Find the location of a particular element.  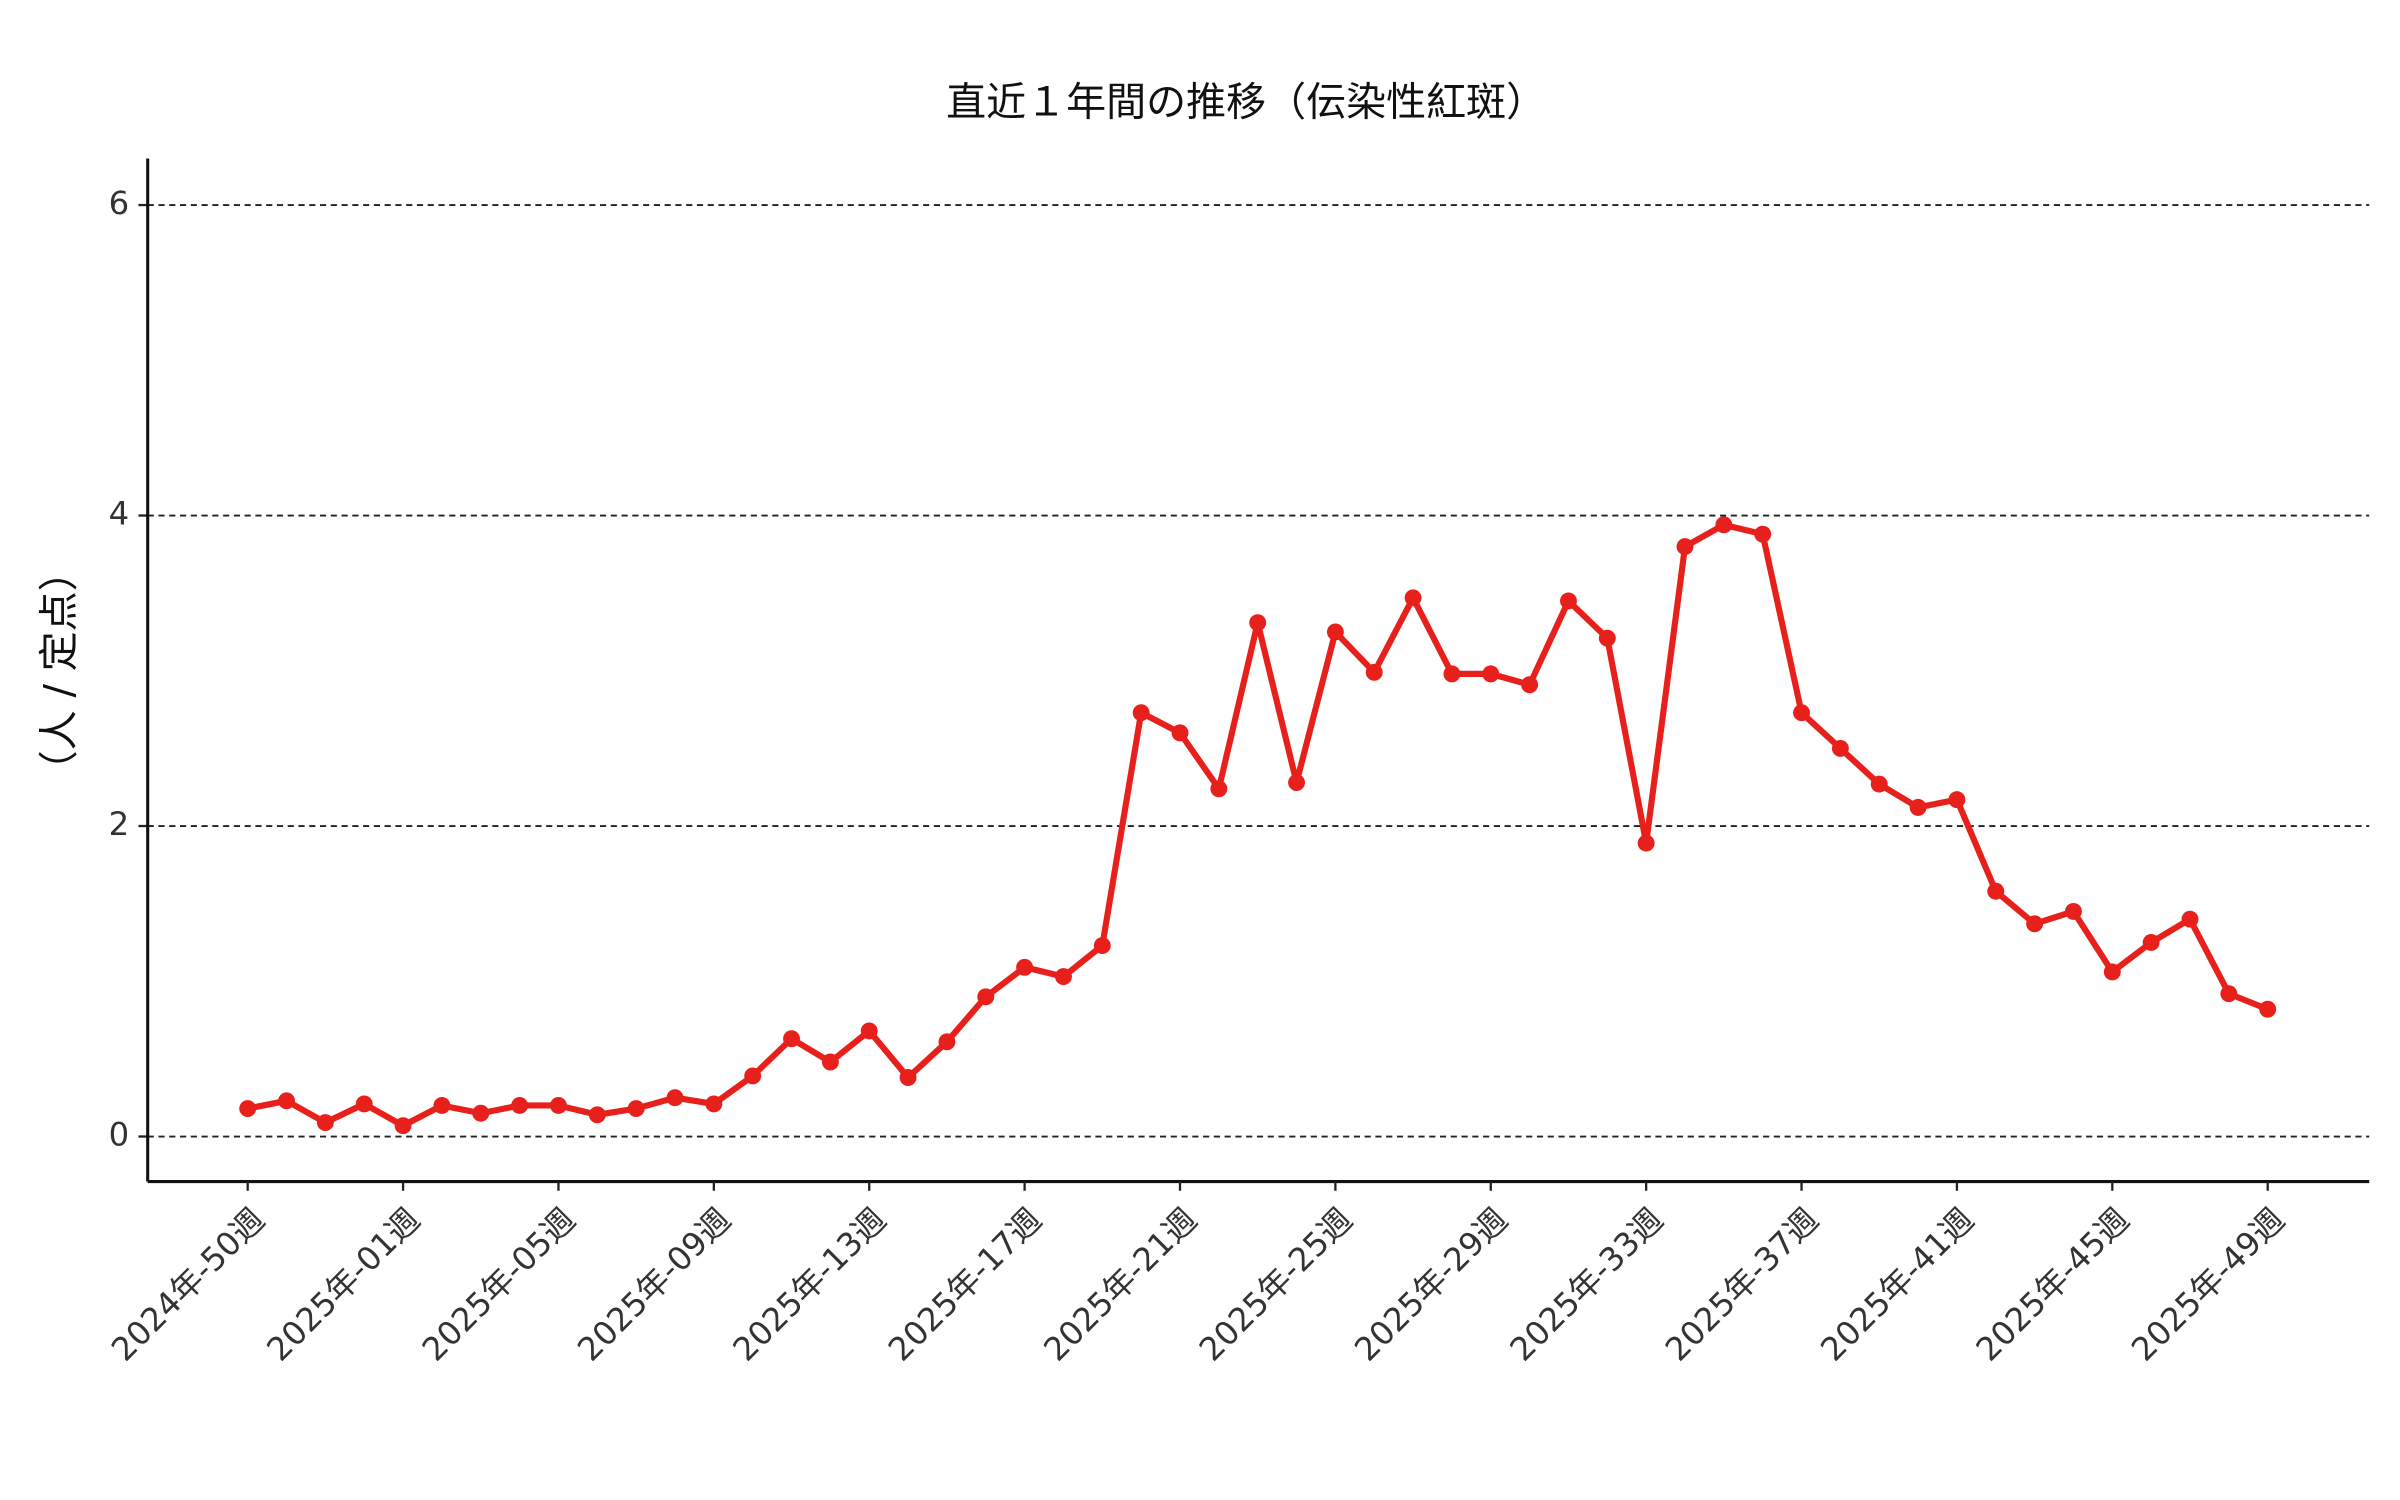

x-tick-label: 2025年-09週 is located at coordinates (654, 1285).